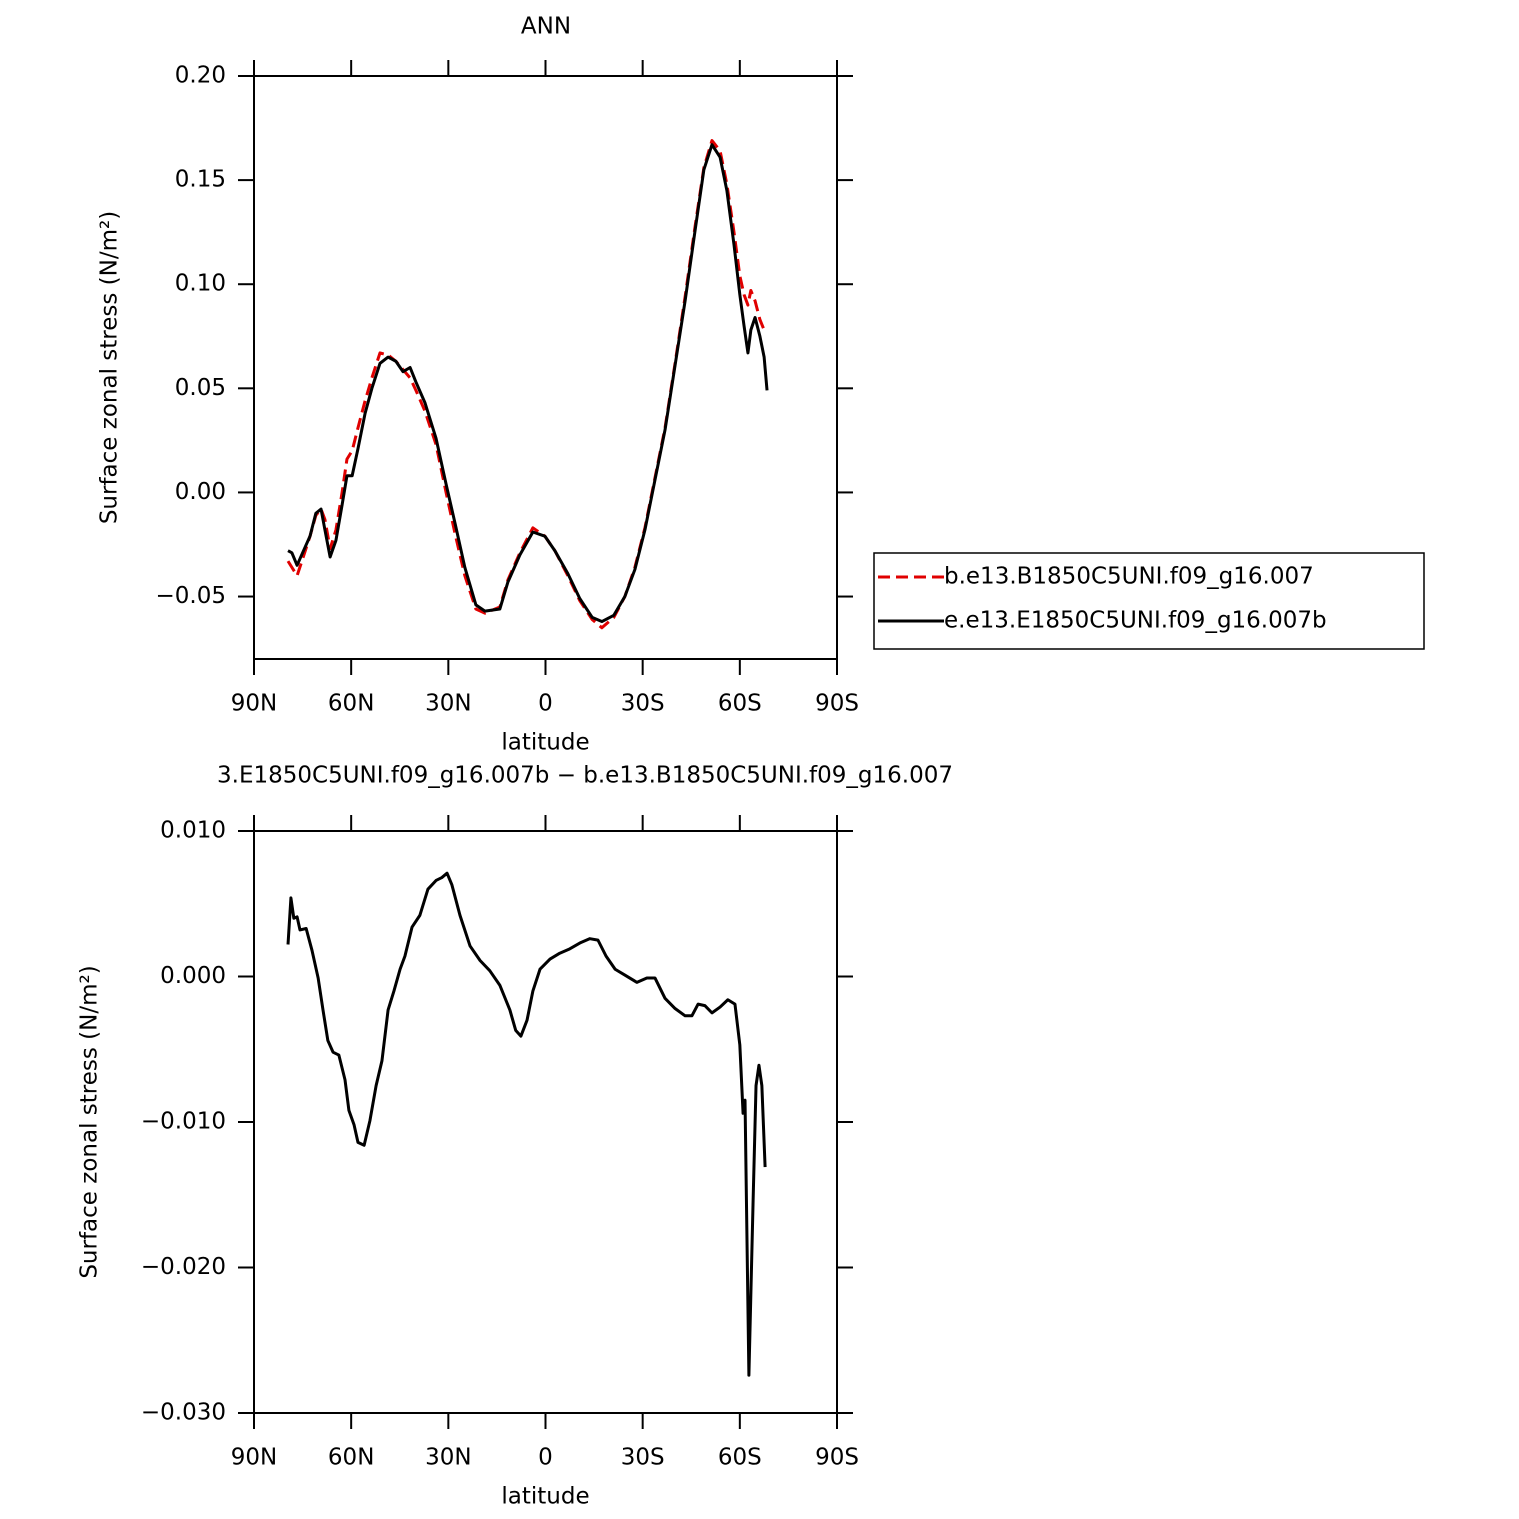 Image resolution: width=1519 pixels, height=1519 pixels. I want to click on y-tick-label: 0.00, so click(200, 492).